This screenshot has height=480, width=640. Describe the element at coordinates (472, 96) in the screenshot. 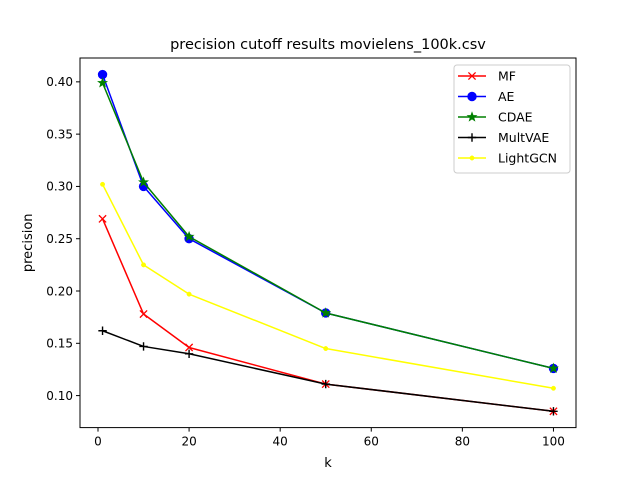

I see `legend-marker-ae` at that location.